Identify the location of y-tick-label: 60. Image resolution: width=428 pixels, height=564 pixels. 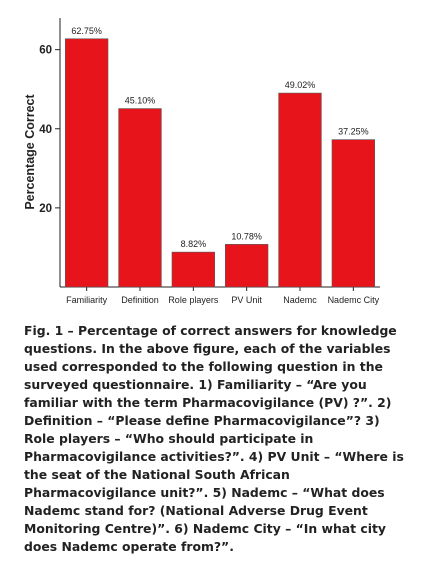
(45, 51).